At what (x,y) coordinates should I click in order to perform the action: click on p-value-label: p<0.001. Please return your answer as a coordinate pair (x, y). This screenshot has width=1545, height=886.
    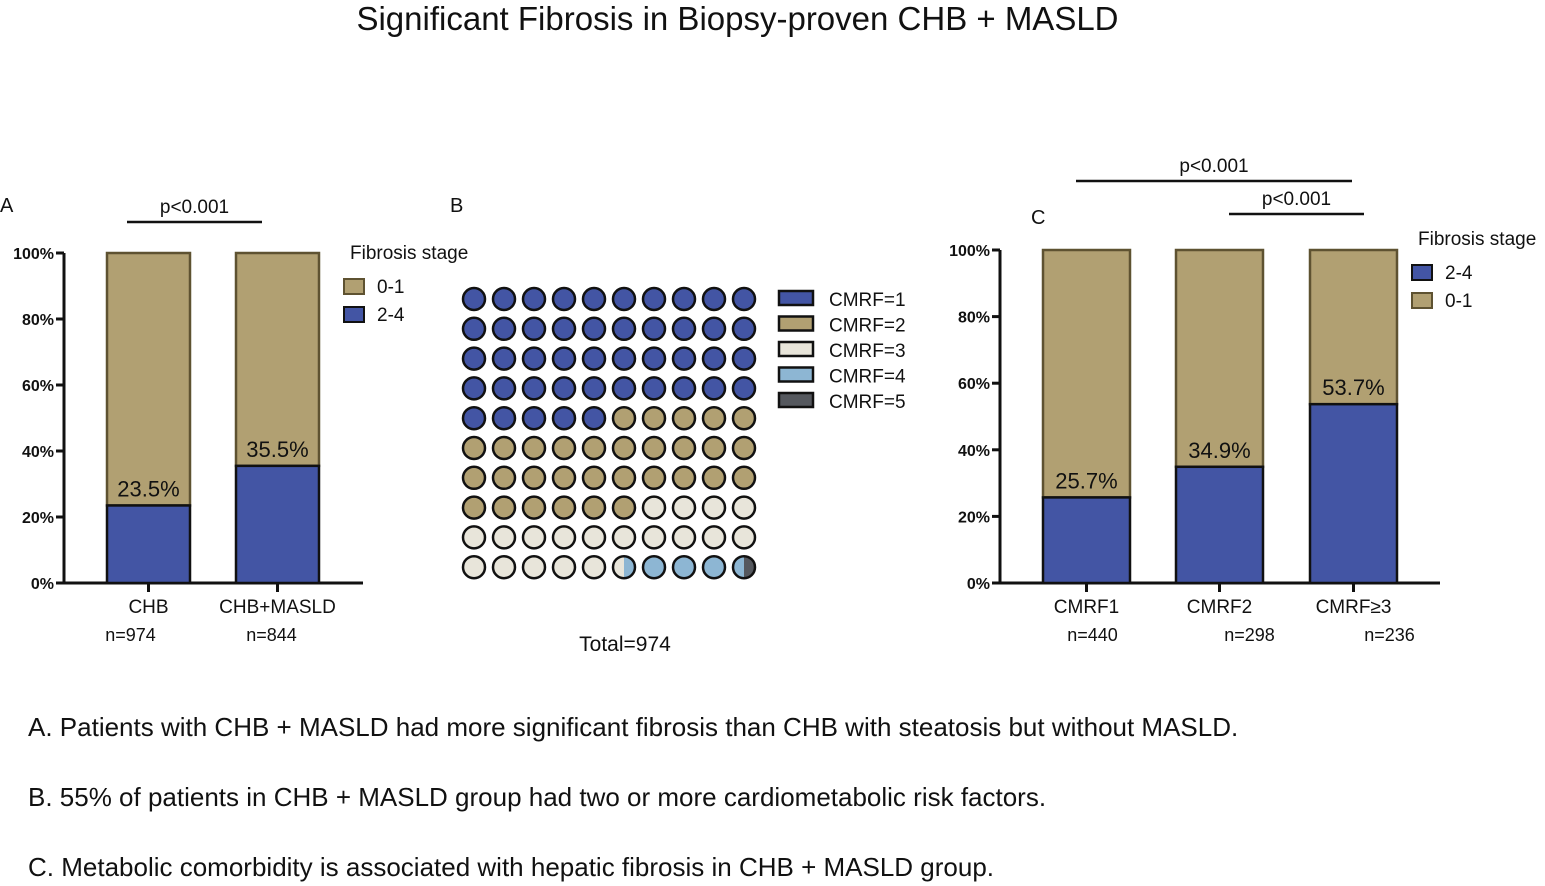
    Looking at the image, I should click on (1213, 166).